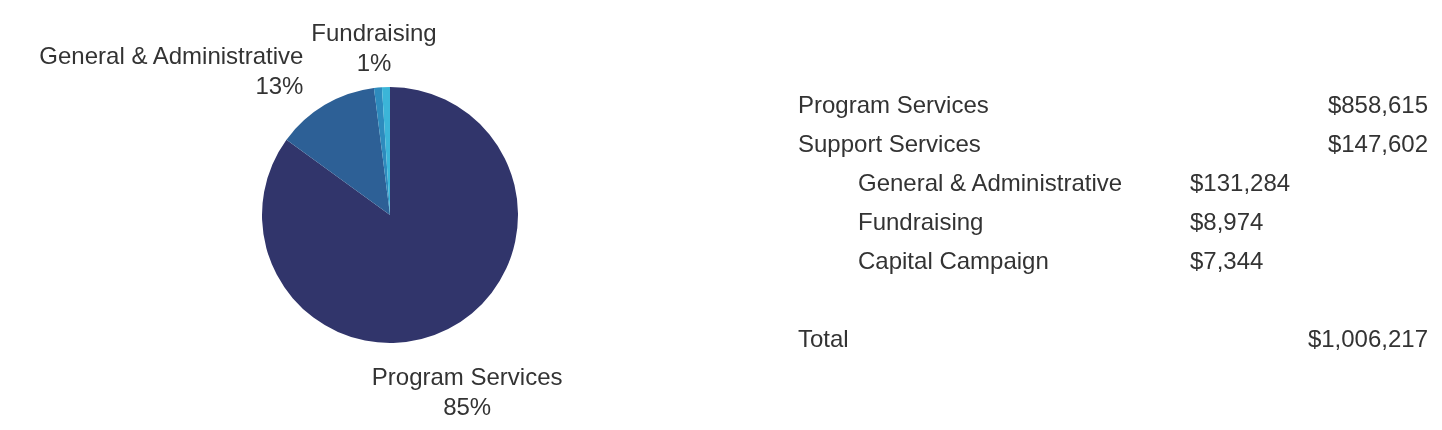  I want to click on text: $147,602, so click(1377, 143).